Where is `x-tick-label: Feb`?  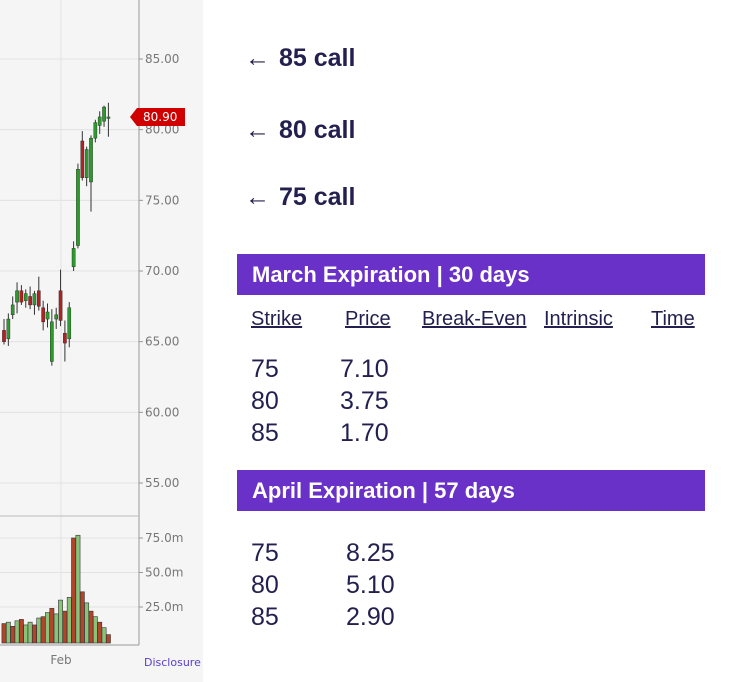
x-tick-label: Feb is located at coordinates (60, 660).